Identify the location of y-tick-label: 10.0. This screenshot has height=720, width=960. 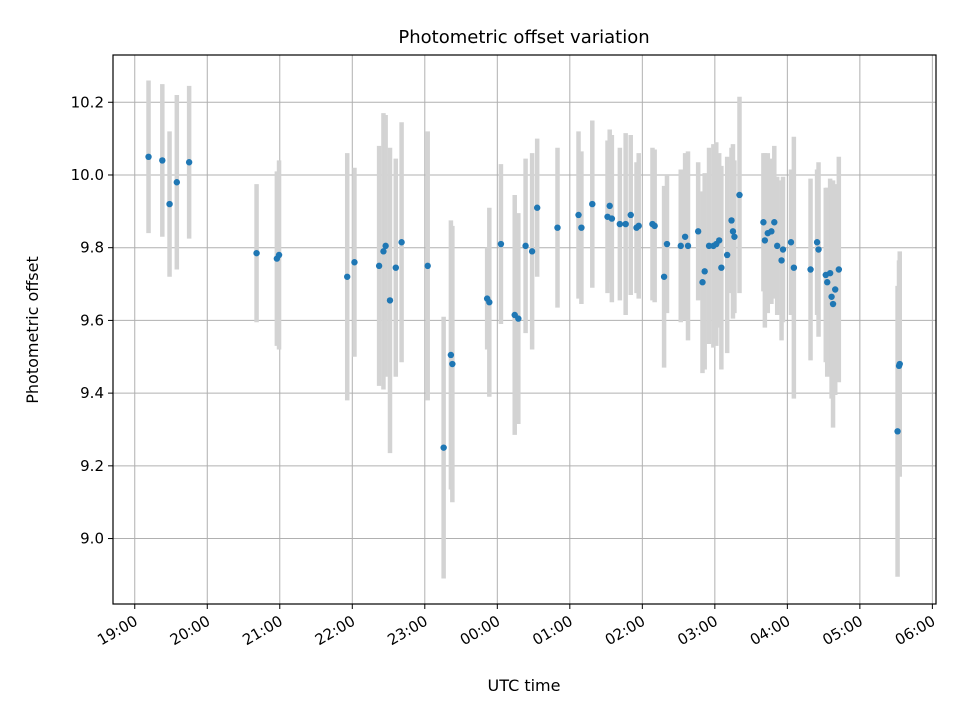
(87, 175).